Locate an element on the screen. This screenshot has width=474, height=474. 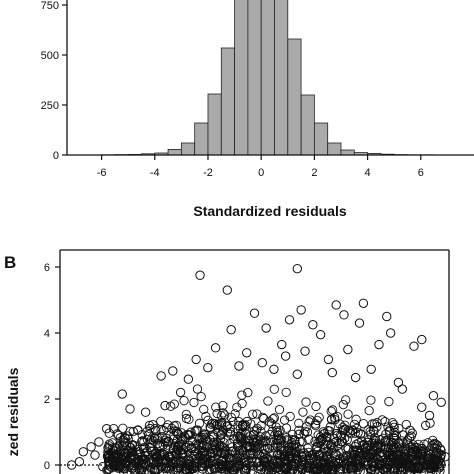
histogram-x-tick-label: 6 is located at coordinates (421, 173).